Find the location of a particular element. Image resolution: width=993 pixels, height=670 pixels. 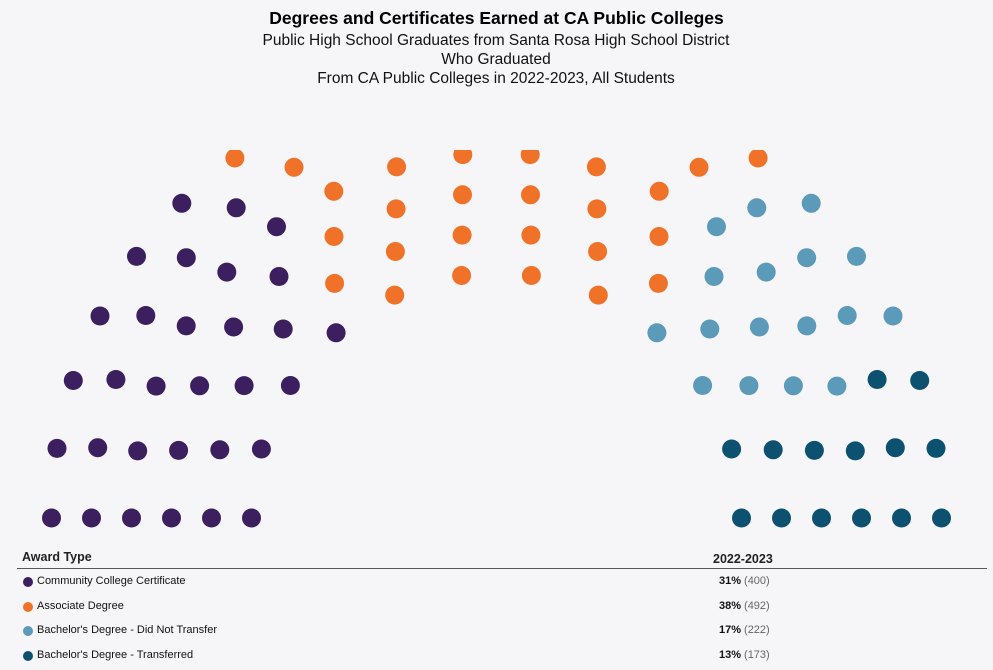

percent-label: 17% is located at coordinates (730, 630).